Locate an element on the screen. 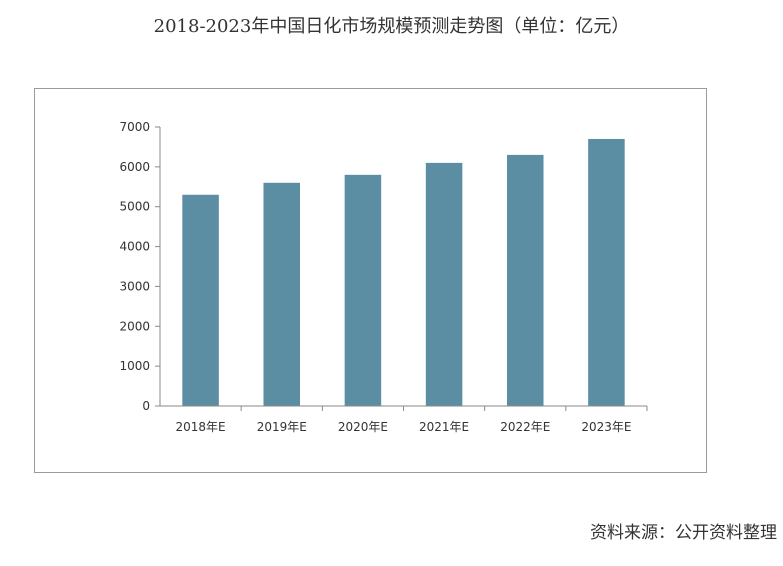  x-tick-label: 2018年E is located at coordinates (201, 427).